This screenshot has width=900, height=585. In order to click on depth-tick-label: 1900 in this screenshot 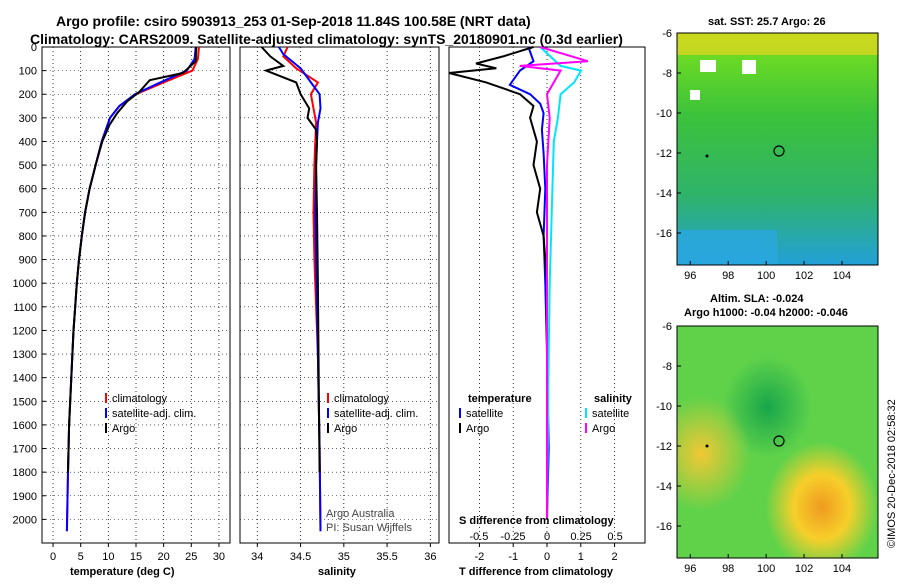, I will do `click(25, 497)`.